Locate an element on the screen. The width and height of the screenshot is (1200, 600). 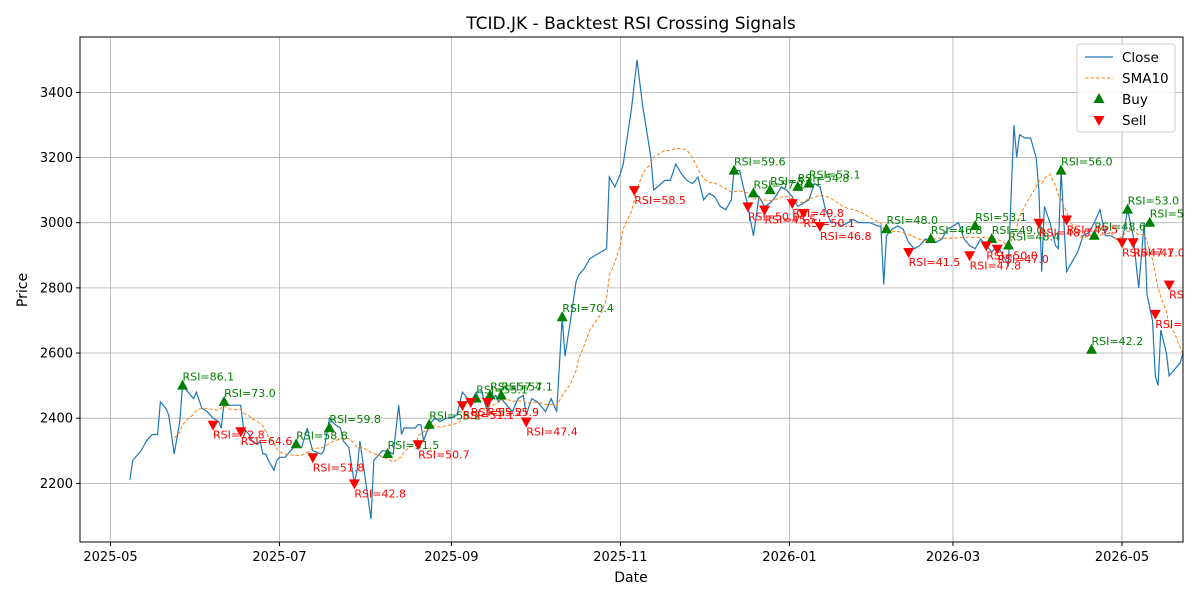
y-tick-label: 2800 is located at coordinates (56, 288).